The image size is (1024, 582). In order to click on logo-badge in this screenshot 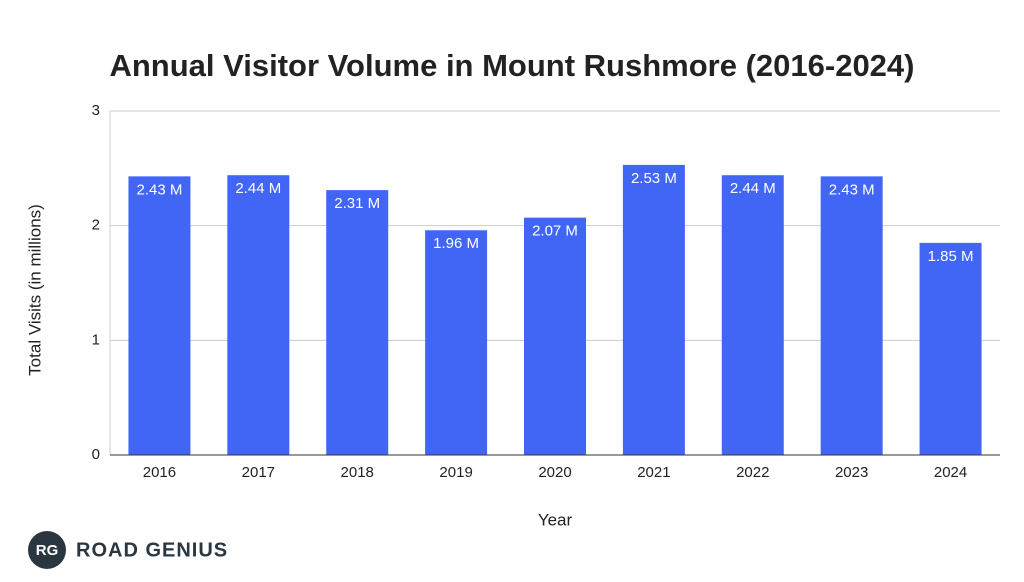, I will do `click(47, 550)`.